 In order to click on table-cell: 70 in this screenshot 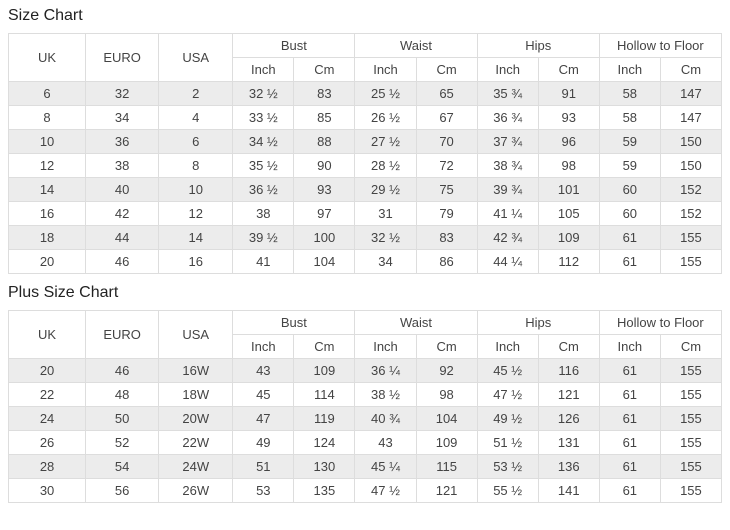, I will do `click(446, 141)`.